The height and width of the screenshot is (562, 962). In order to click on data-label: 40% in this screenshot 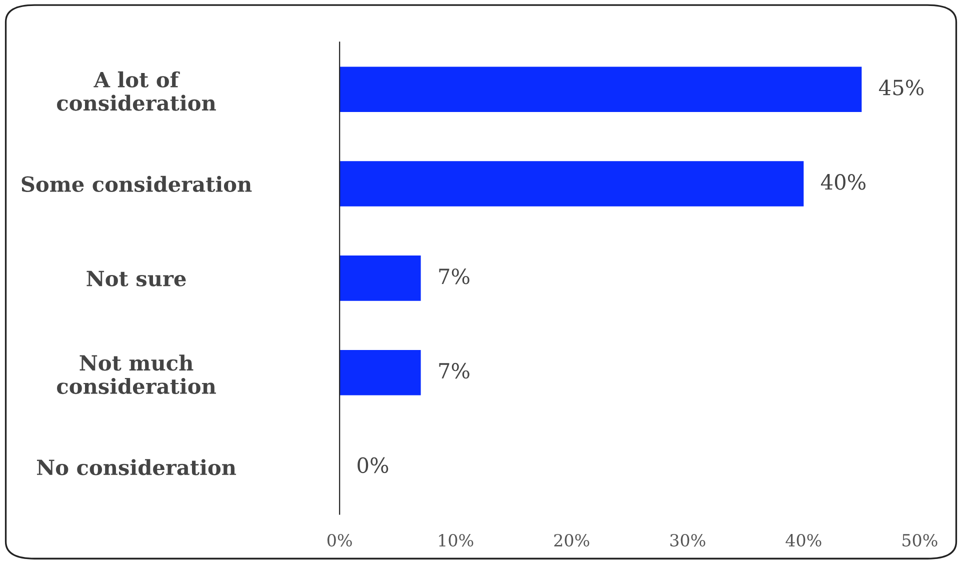, I will do `click(843, 182)`.